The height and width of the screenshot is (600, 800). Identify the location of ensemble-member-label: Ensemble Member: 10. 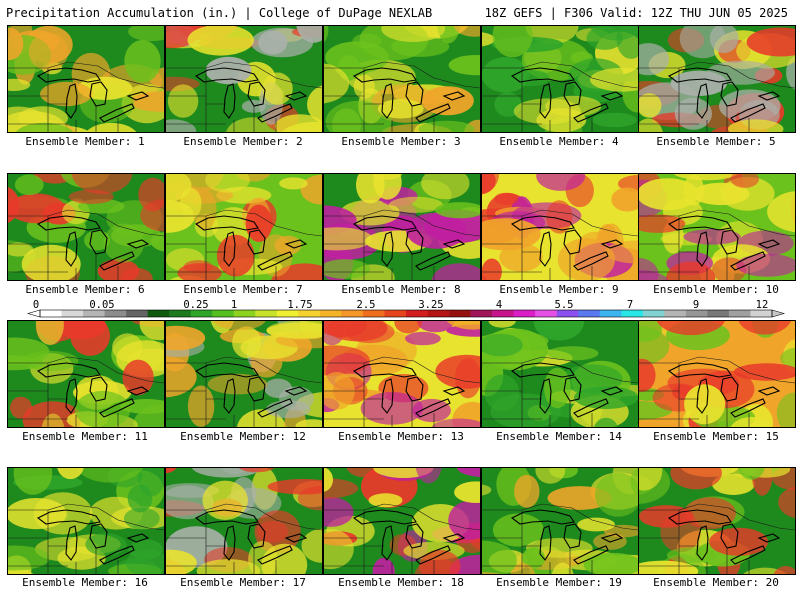
(716, 289).